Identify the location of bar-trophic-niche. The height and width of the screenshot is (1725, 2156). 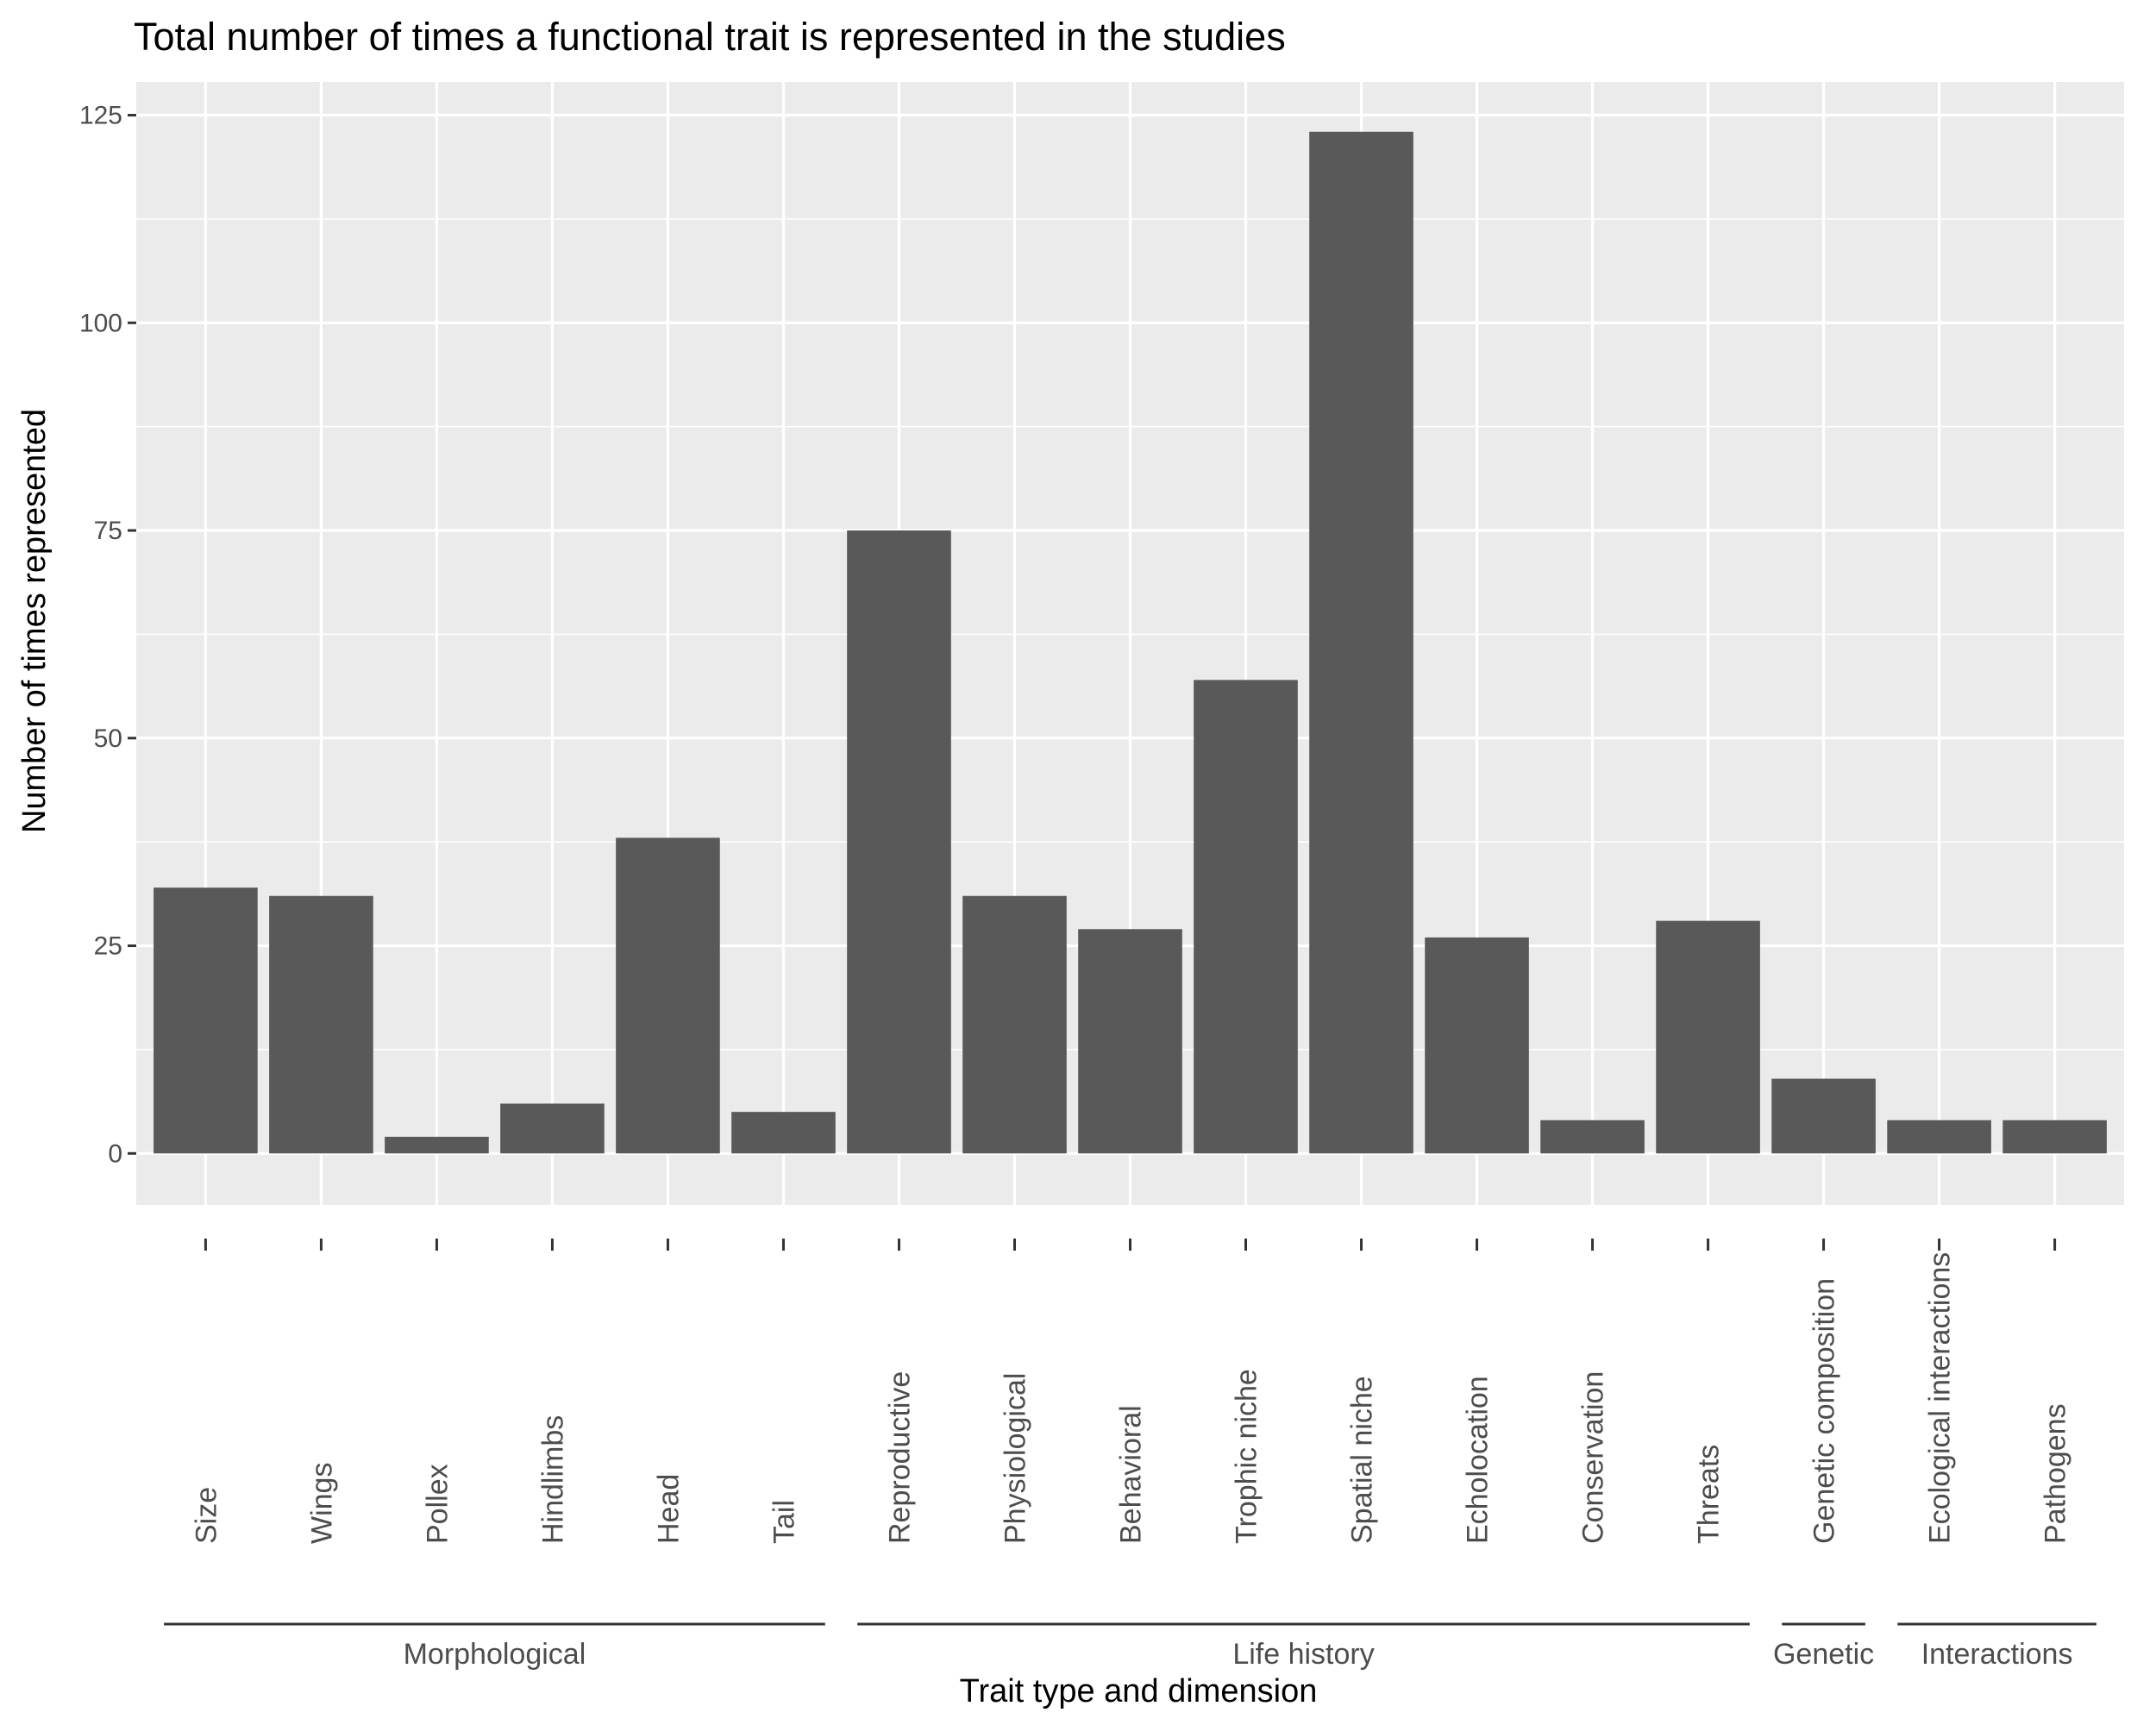
(1246, 917).